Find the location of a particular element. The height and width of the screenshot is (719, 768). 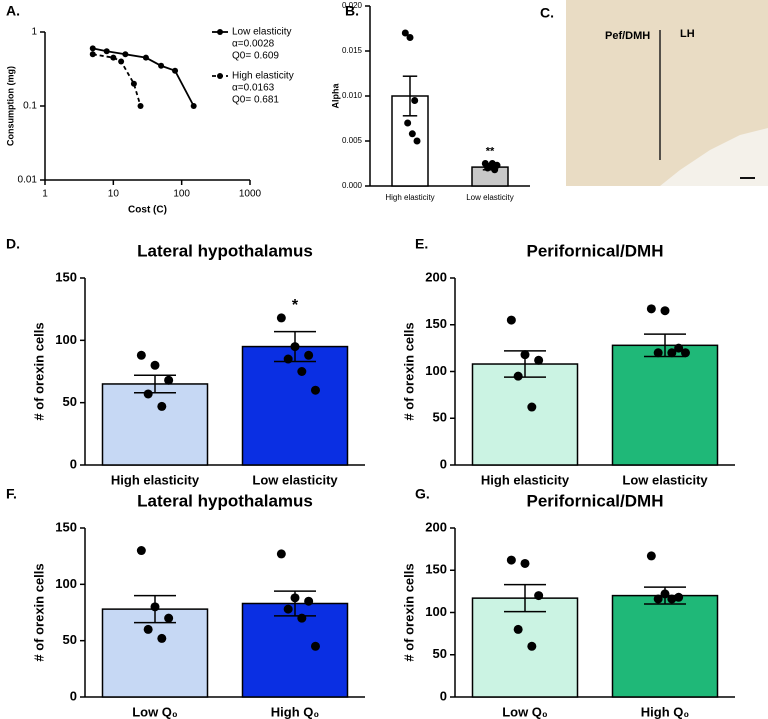

y-tick-label: 0.1 is located at coordinates (30, 106).